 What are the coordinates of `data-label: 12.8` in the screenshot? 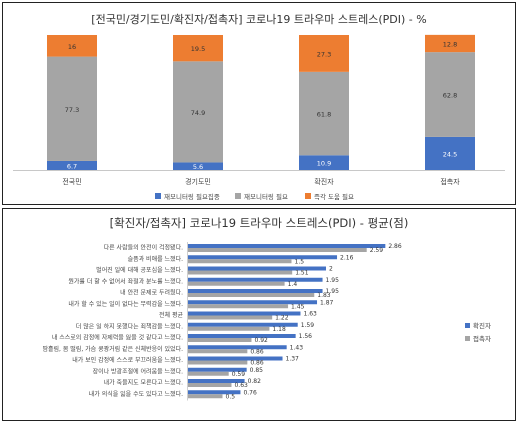 It's located at (450, 45).